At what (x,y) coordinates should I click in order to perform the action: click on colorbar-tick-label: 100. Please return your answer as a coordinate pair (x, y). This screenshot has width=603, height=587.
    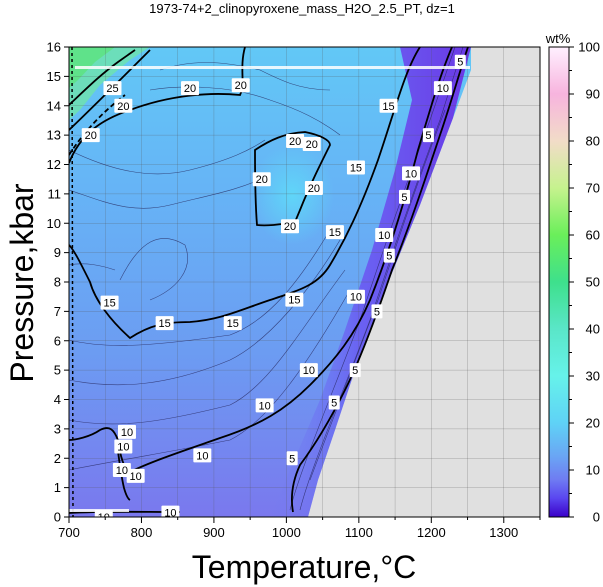
    Looking at the image, I should click on (589, 47).